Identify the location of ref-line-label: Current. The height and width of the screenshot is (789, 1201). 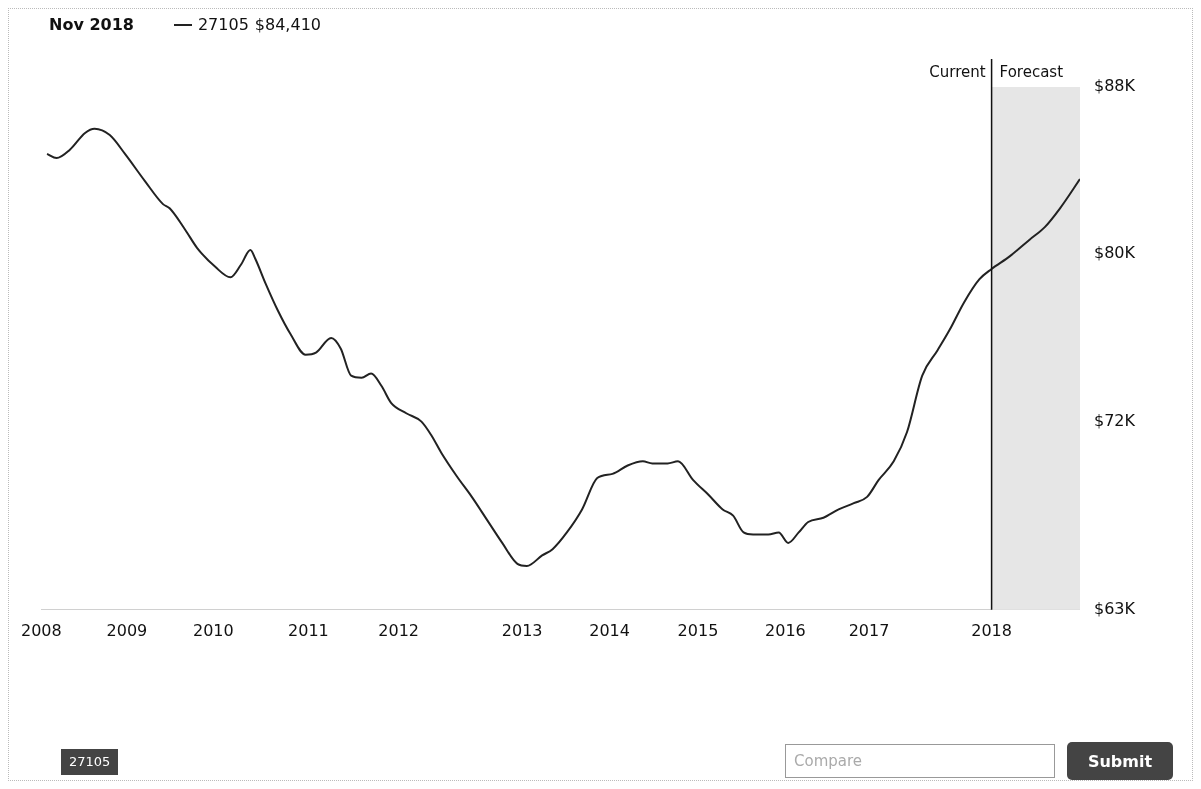
(957, 72).